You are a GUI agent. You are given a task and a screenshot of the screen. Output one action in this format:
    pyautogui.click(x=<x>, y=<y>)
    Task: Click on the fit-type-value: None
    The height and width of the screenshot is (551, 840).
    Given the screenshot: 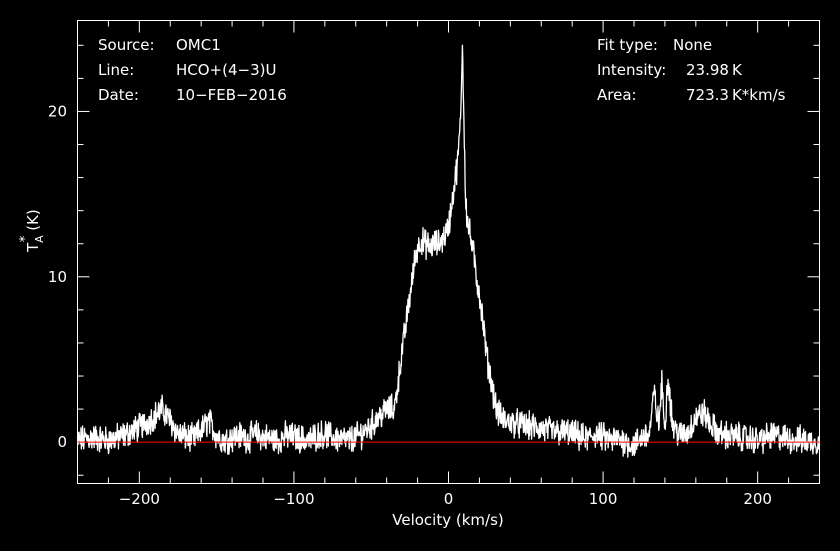 What is the action you would take?
    pyautogui.click(x=692, y=45)
    